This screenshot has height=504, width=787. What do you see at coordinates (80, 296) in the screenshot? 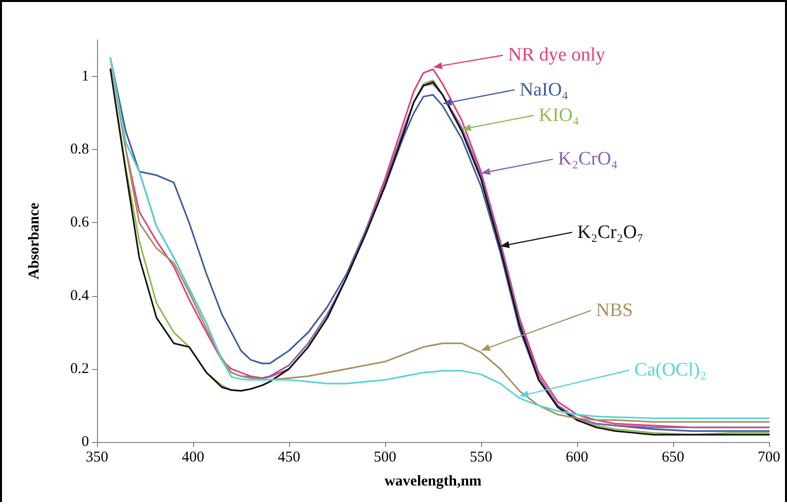
I see `y-tick-label: 0.4` at bounding box center [80, 296].